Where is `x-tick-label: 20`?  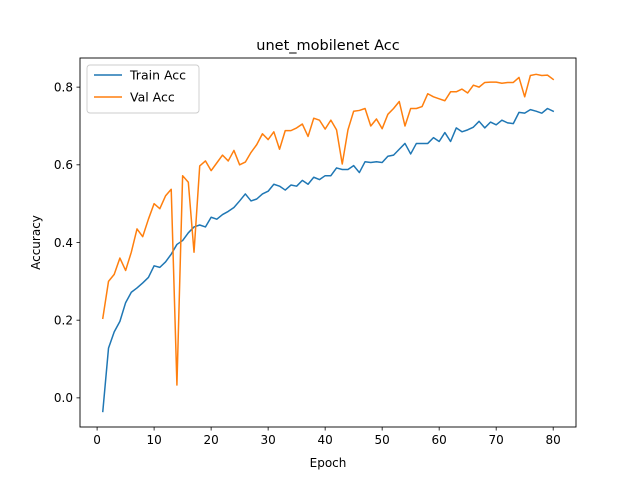 x-tick-label: 20 is located at coordinates (210, 440).